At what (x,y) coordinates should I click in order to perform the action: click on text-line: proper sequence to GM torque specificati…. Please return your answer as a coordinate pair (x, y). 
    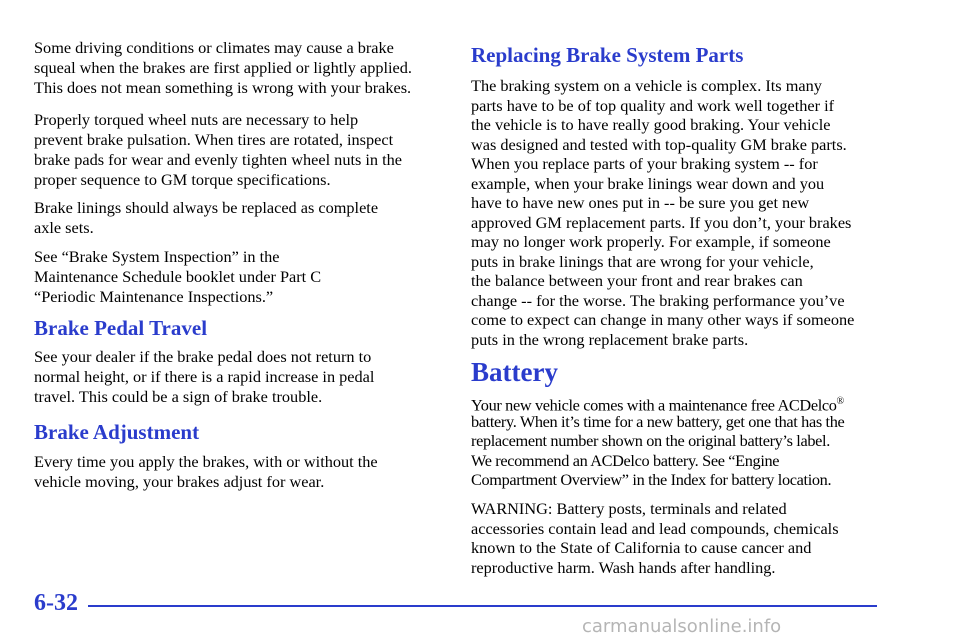
    Looking at the image, I should click on (182, 179).